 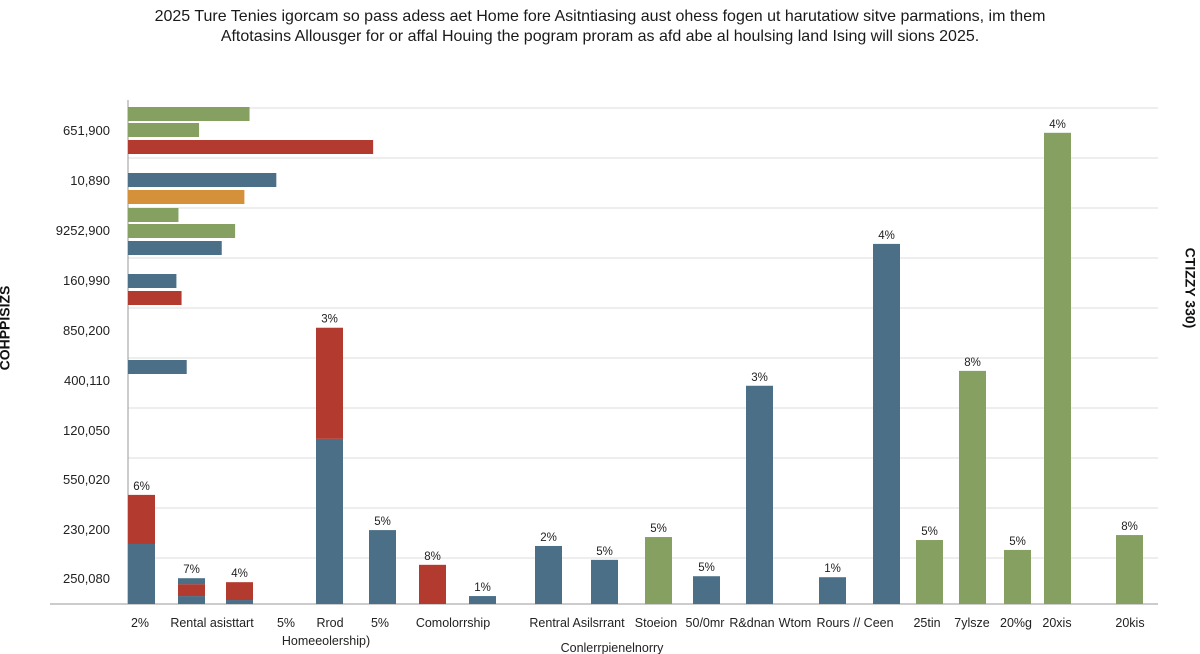 What do you see at coordinates (86, 430) in the screenshot?
I see `y-tick-label: 120,050` at bounding box center [86, 430].